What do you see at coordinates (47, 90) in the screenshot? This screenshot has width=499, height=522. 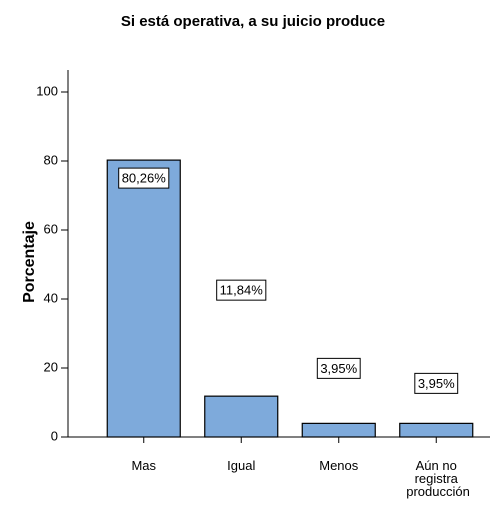 I see `y-tick-label: 100` at bounding box center [47, 90].